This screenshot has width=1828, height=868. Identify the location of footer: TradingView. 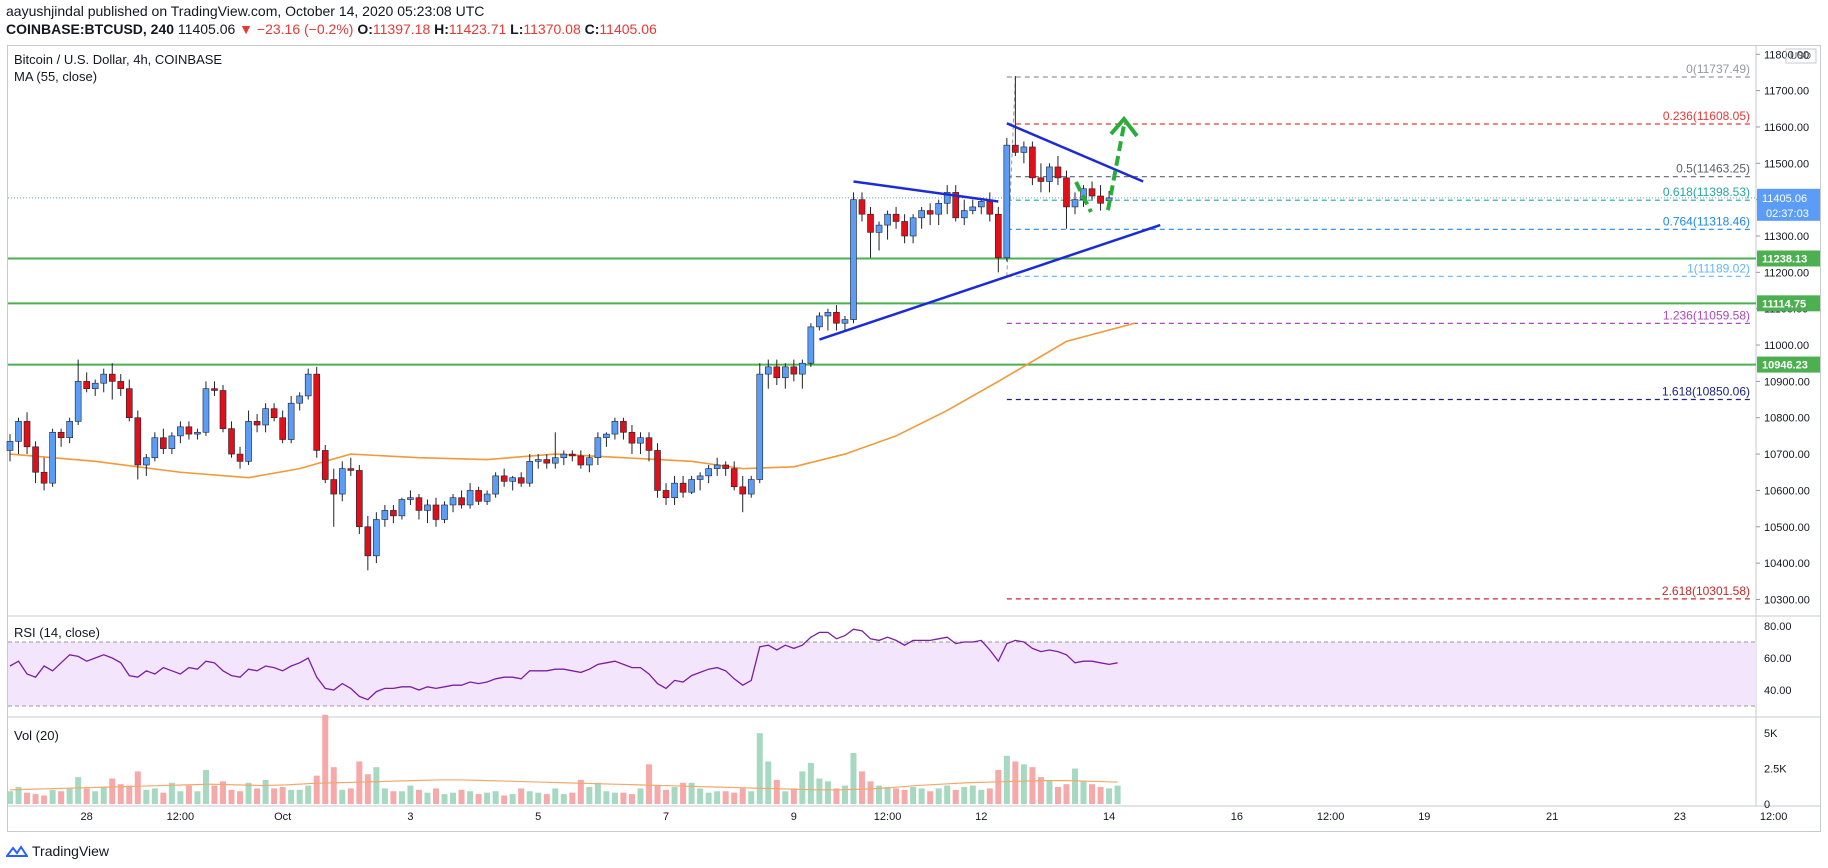
(57, 851).